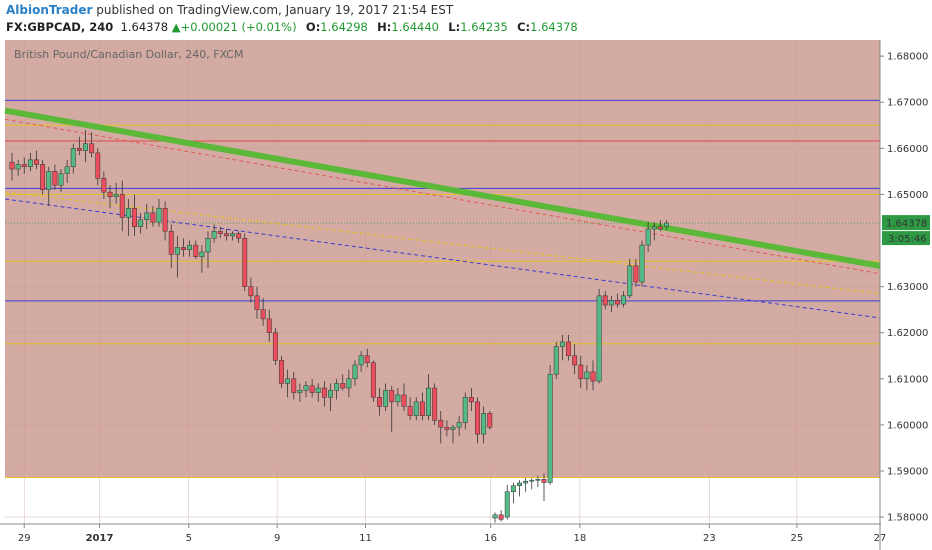 This screenshot has width=932, height=550. I want to click on y-tick-label: 1.63000, so click(907, 287).